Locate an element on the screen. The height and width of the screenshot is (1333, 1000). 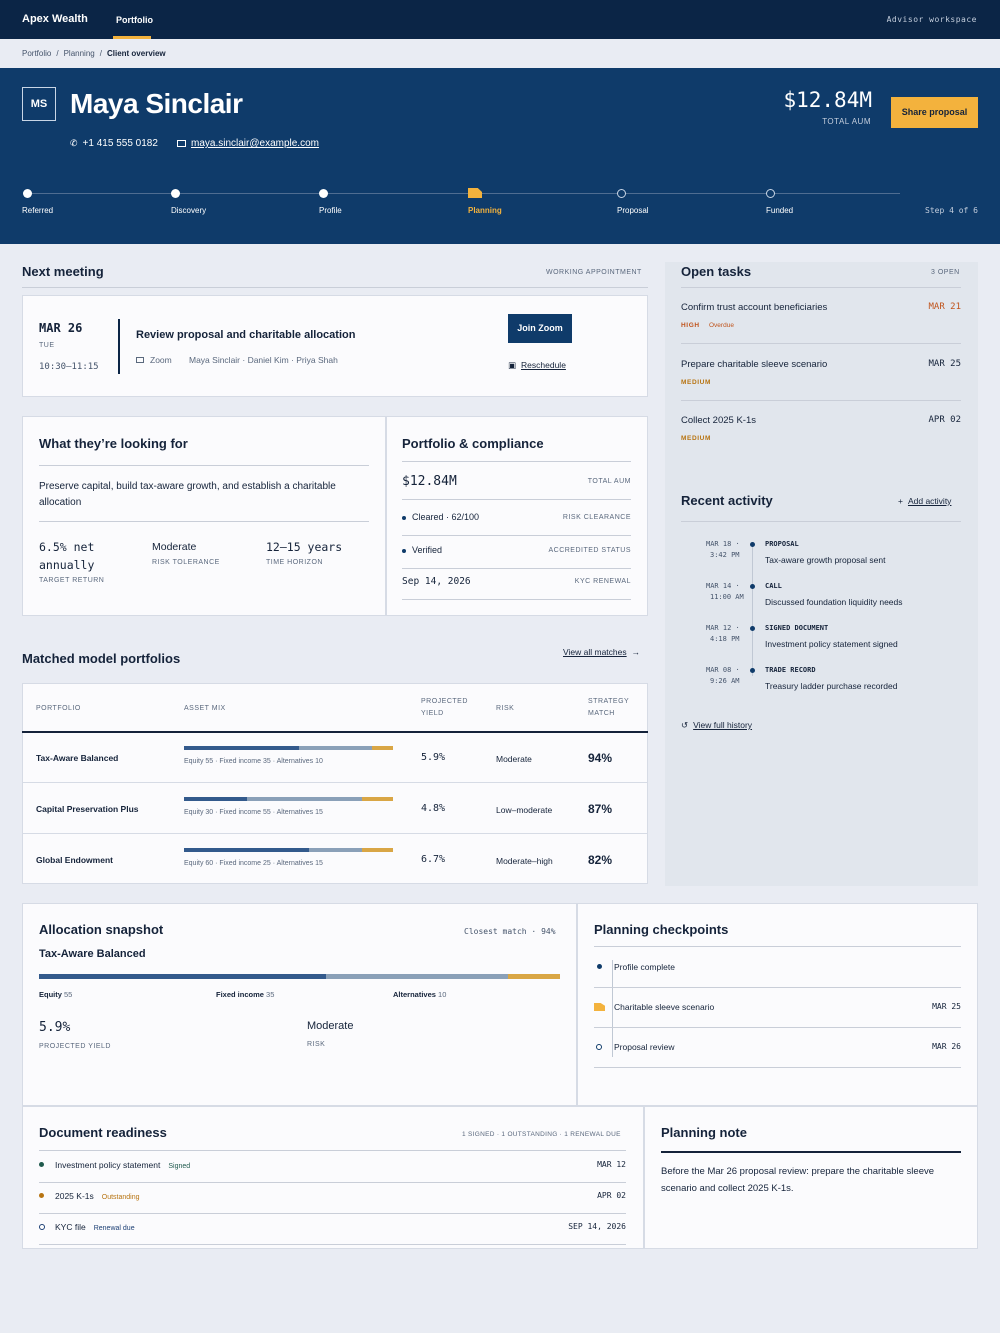
recent-activity-heading: Recent activity is located at coordinates (727, 500).